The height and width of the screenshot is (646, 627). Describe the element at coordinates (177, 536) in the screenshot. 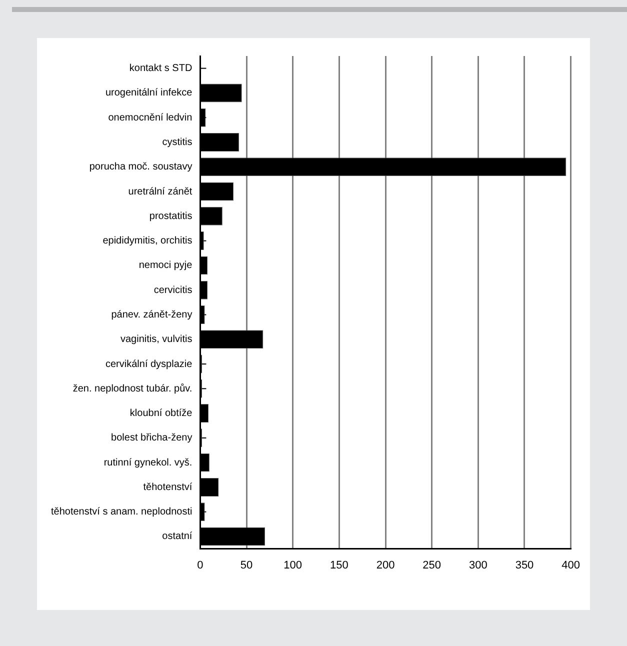

I see `y-tick-label: ostatní` at that location.